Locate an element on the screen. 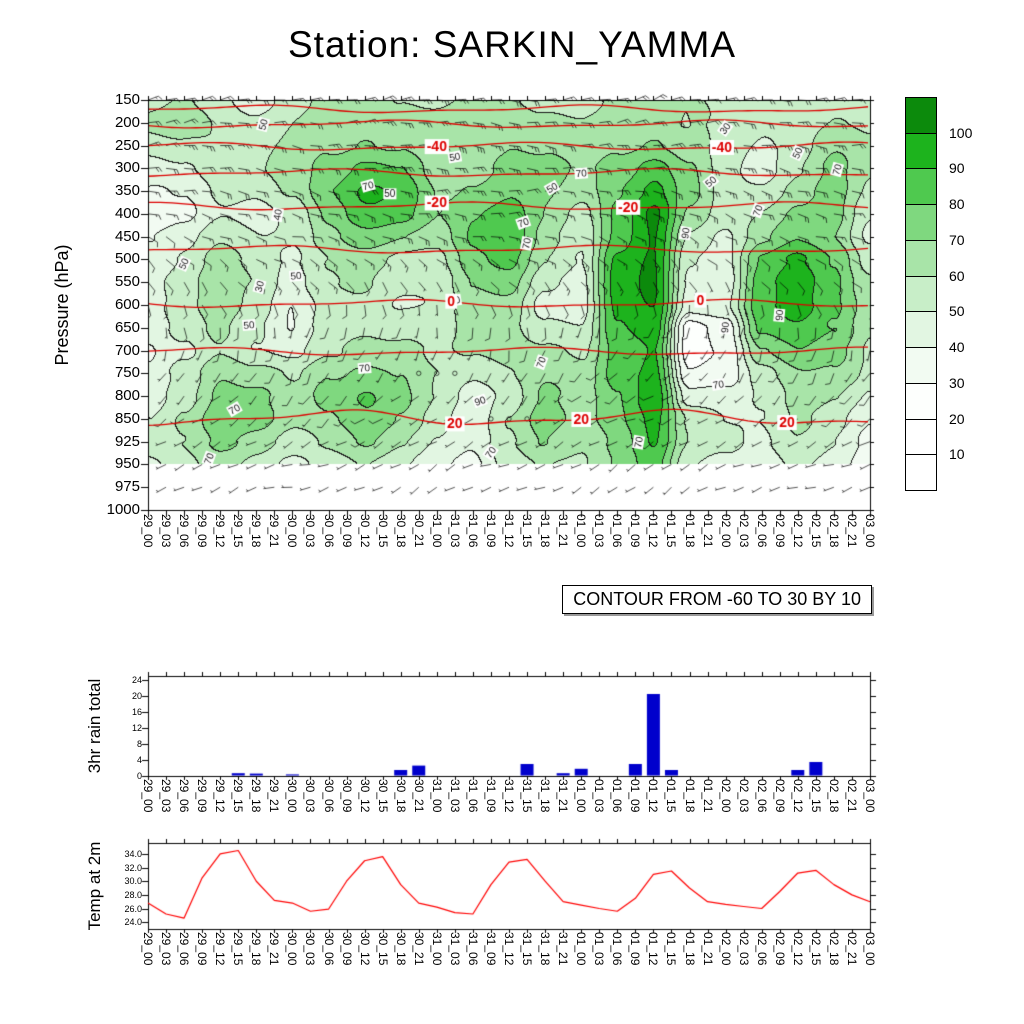 Image resolution: width=1024 pixels, height=1024 pixels. colorbar-tick-label: 30 is located at coordinates (957, 382).